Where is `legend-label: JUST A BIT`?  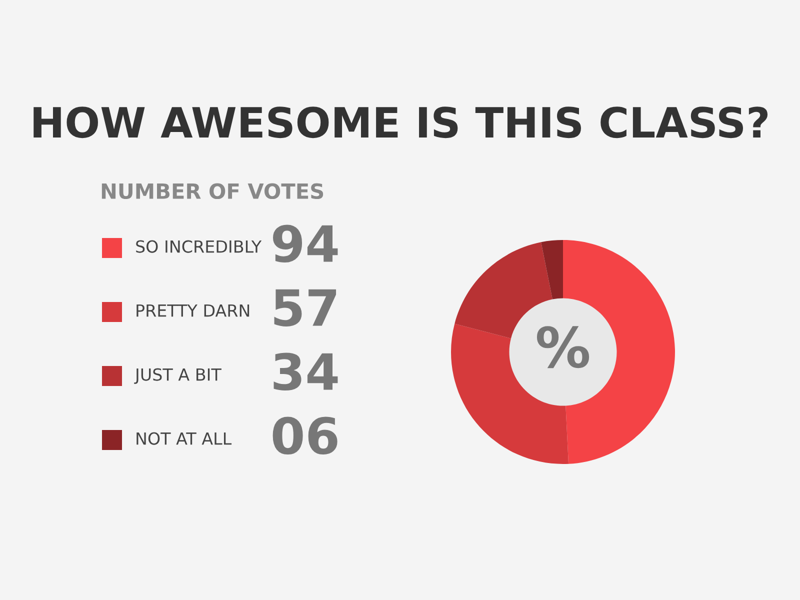 legend-label: JUST A BIT is located at coordinates (178, 376).